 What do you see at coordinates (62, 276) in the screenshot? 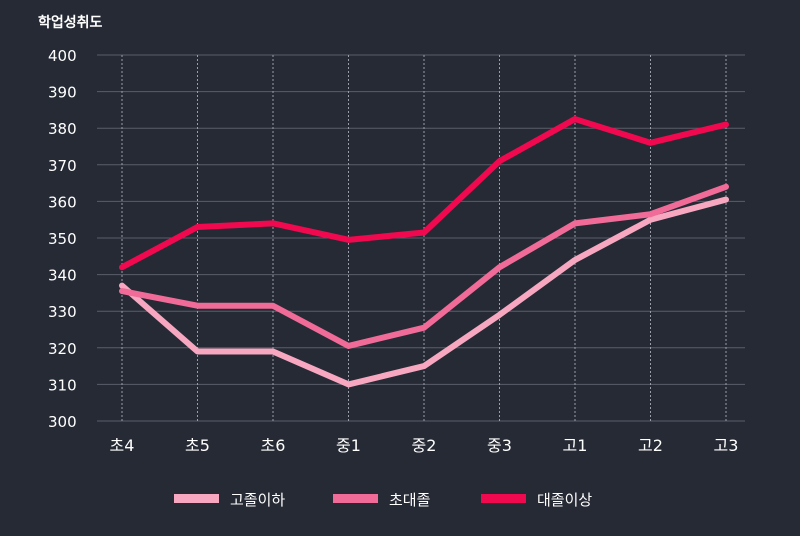
I see `y-tick-label: 340` at bounding box center [62, 276].